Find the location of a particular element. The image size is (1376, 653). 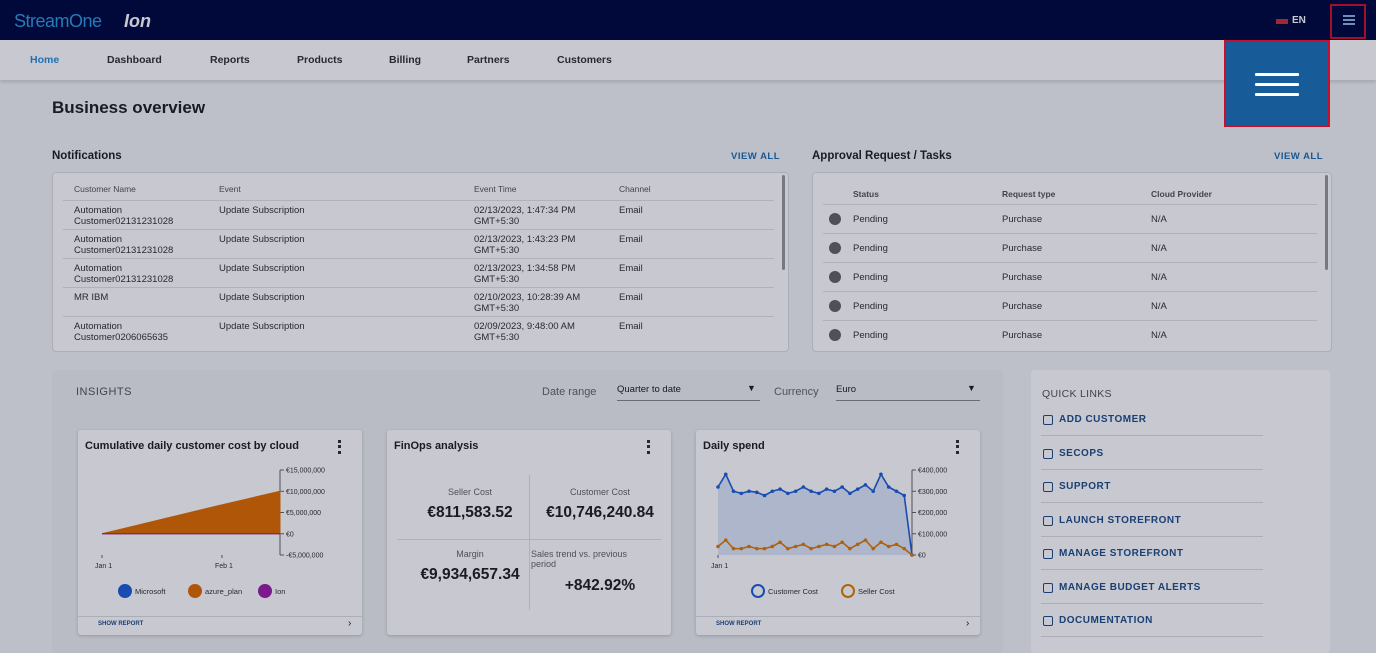

language: EN is located at coordinates (1299, 20).